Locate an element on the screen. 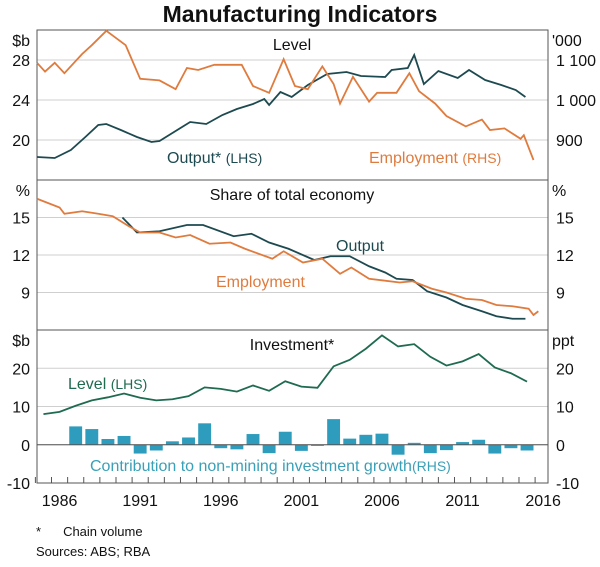 The image size is (600, 567). y-tick-right: 20 is located at coordinates (565, 369).